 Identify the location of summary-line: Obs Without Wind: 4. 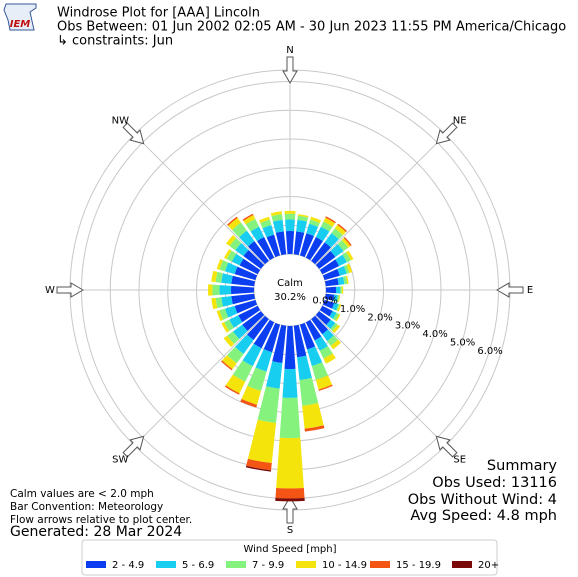
(482, 500).